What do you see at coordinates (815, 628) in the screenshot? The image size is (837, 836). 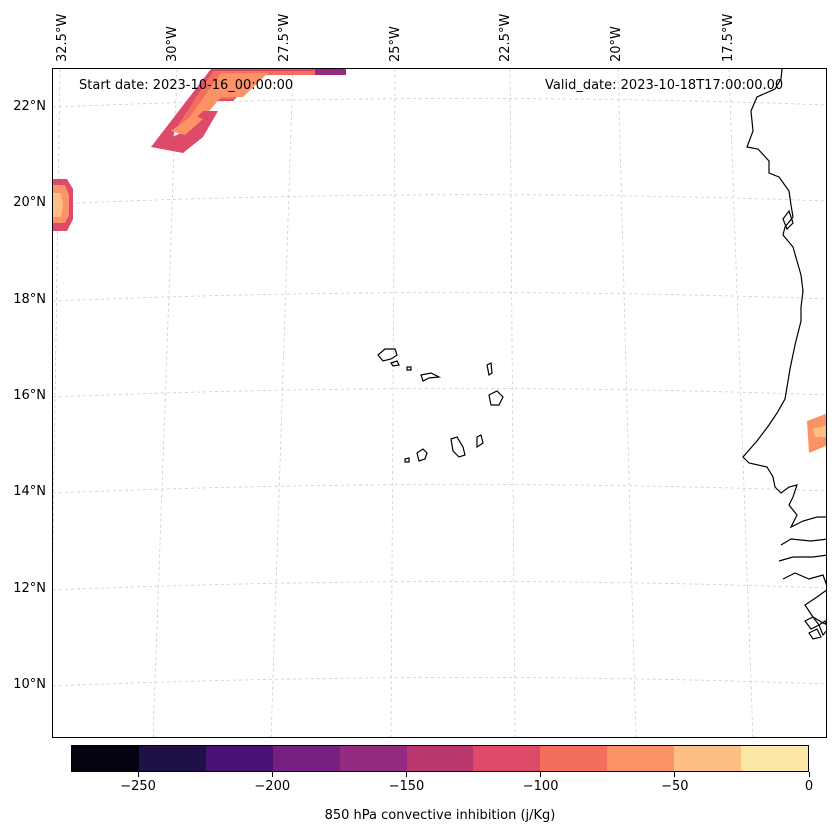 I see `bijagos-islands` at bounding box center [815, 628].